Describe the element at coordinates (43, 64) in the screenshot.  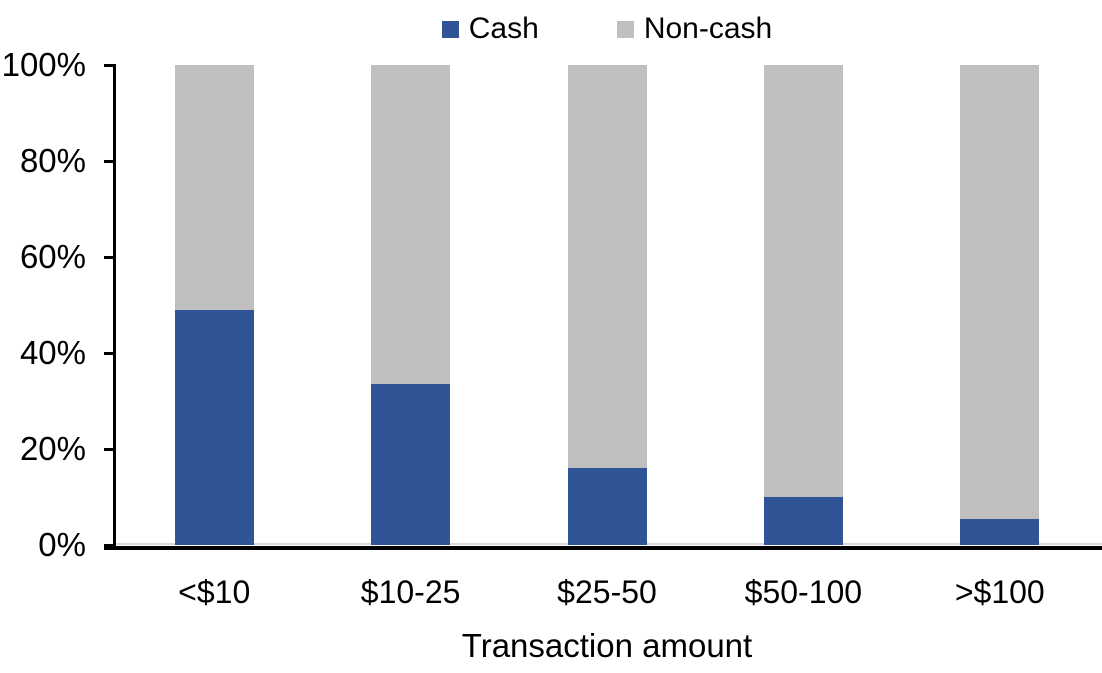
I see `y-tick-label: 100%` at that location.